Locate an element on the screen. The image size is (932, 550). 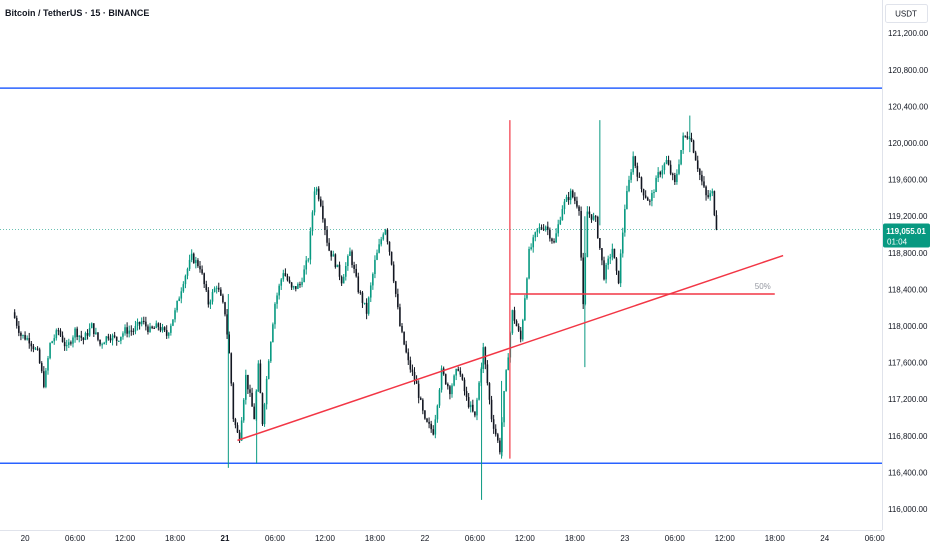
currency-label: USDT is located at coordinates (906, 14).